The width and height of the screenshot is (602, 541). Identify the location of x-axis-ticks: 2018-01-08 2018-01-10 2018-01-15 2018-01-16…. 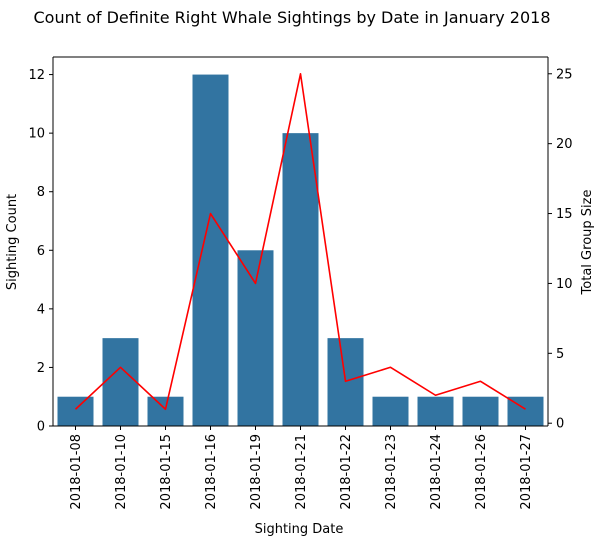
(301, 468).